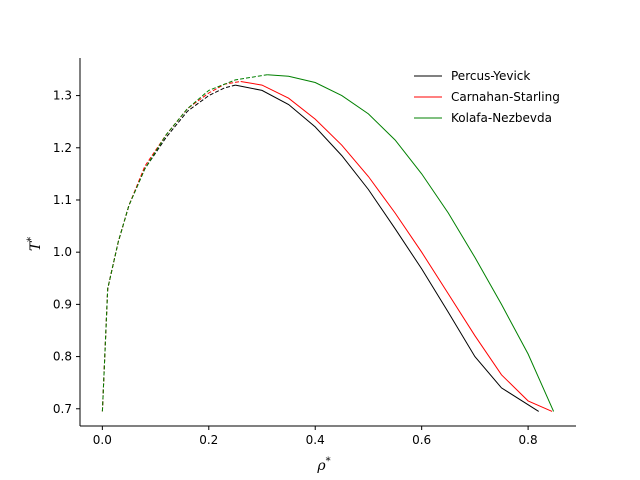 The image size is (640, 480). I want to click on y-tick-label: 1.3, so click(62, 96).